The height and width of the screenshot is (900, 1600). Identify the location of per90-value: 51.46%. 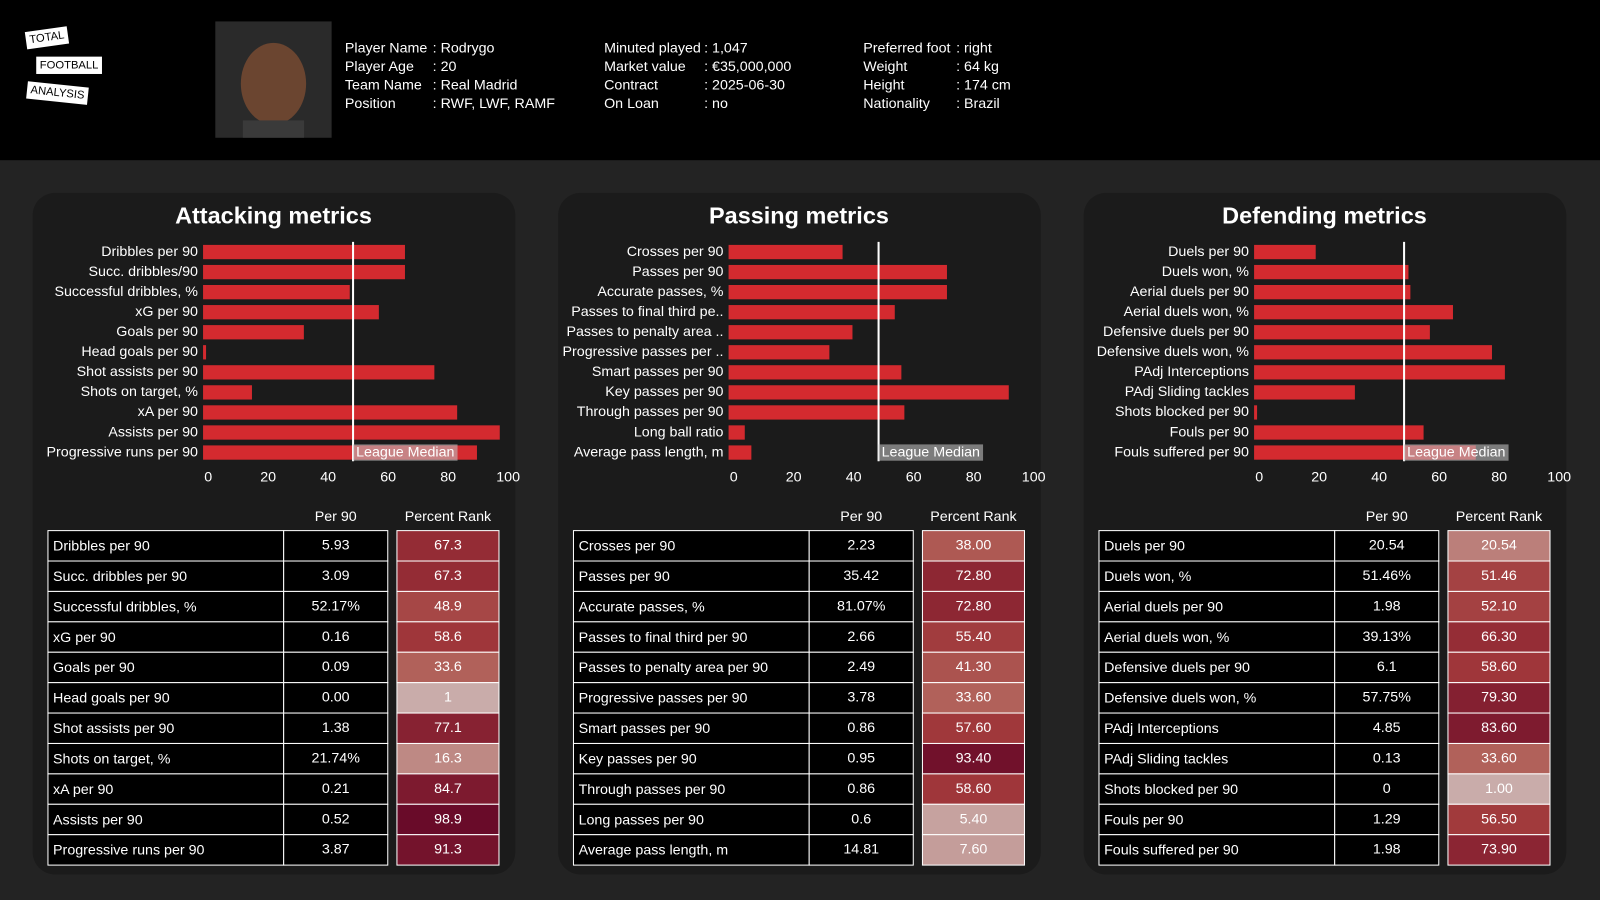
(1387, 576).